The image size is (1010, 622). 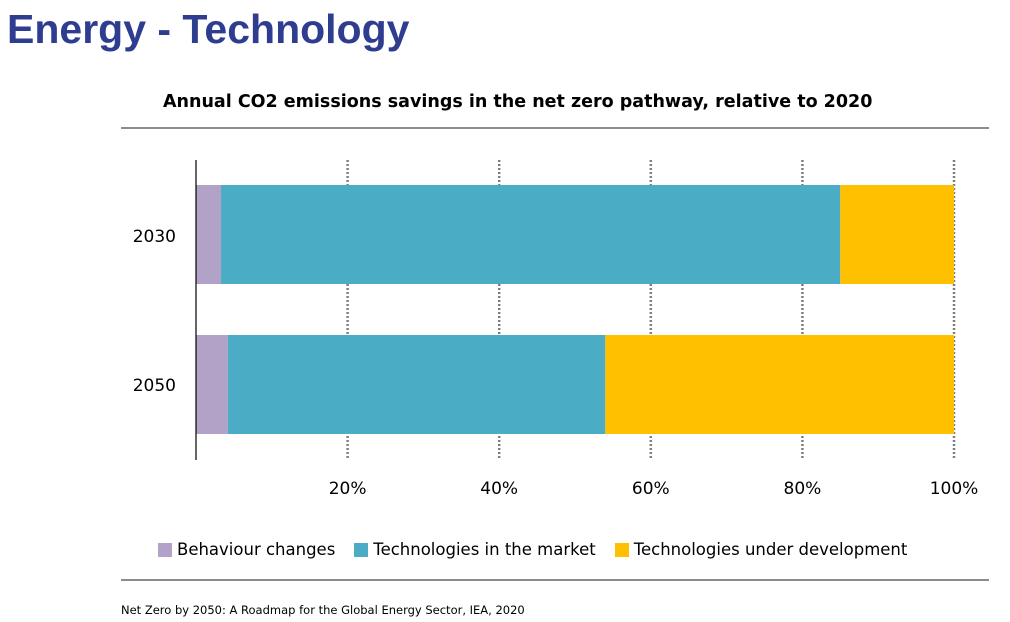 I want to click on legend-label-behaviour-changes: Behaviour changes, so click(x=256, y=549).